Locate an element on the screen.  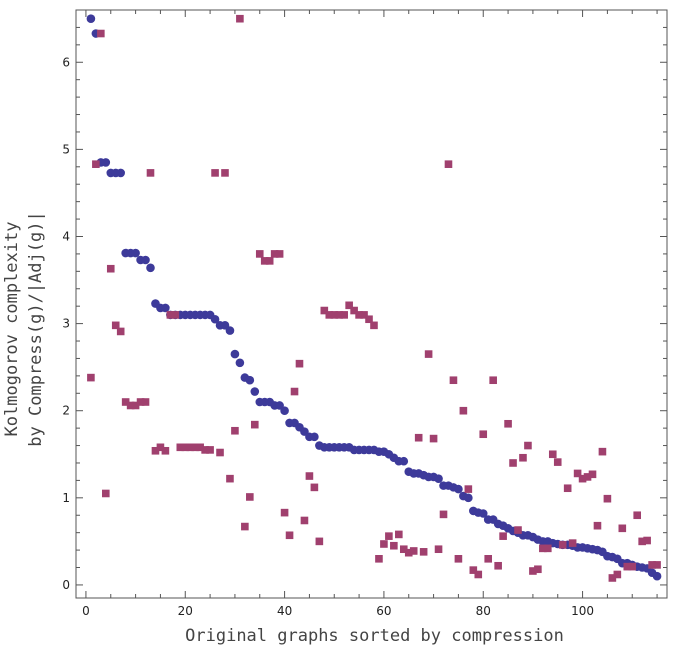
y-tick-label: 1 is located at coordinates (66, 498).